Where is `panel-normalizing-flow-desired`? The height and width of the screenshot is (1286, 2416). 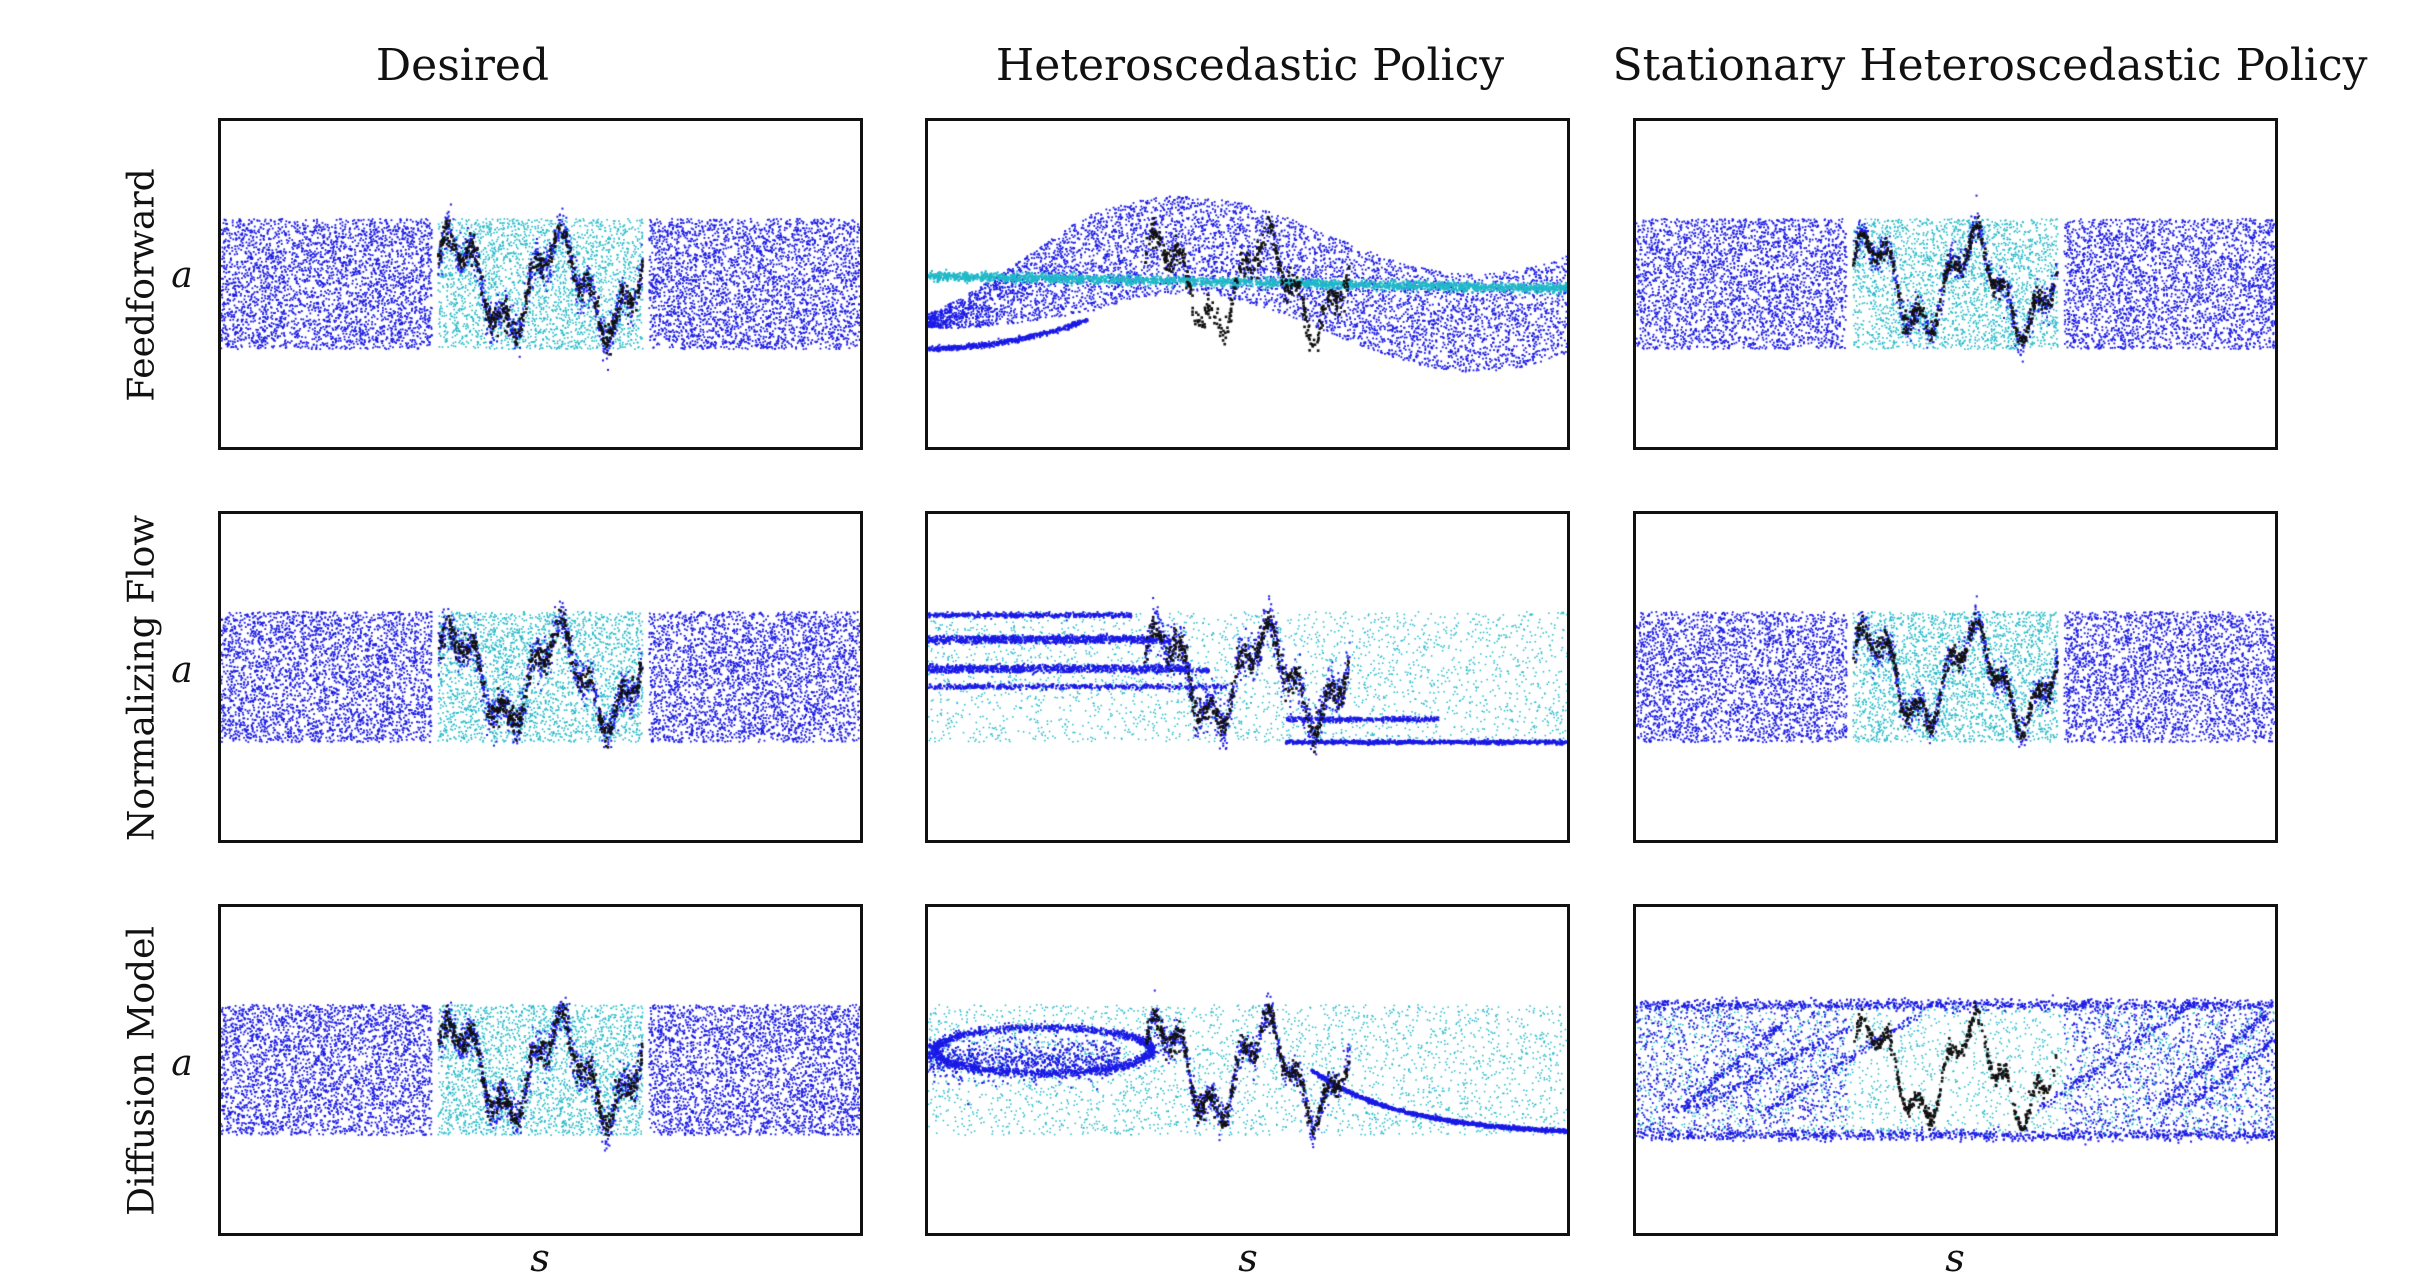 panel-normalizing-flow-desired is located at coordinates (540, 677).